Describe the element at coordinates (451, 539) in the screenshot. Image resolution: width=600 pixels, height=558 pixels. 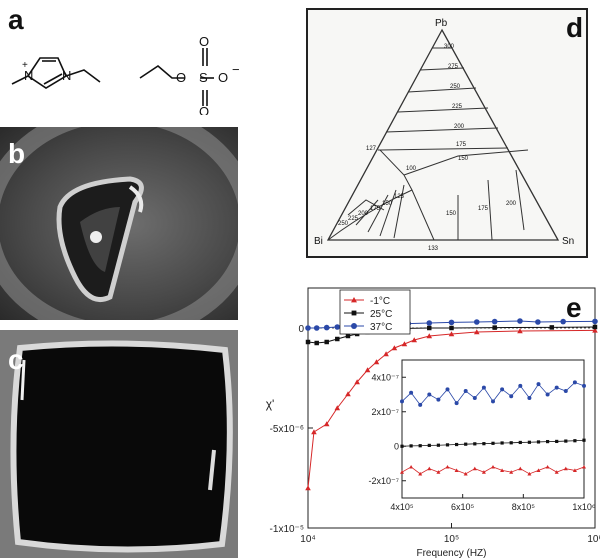
I see `x-tick-label: 10⁵` at that location.